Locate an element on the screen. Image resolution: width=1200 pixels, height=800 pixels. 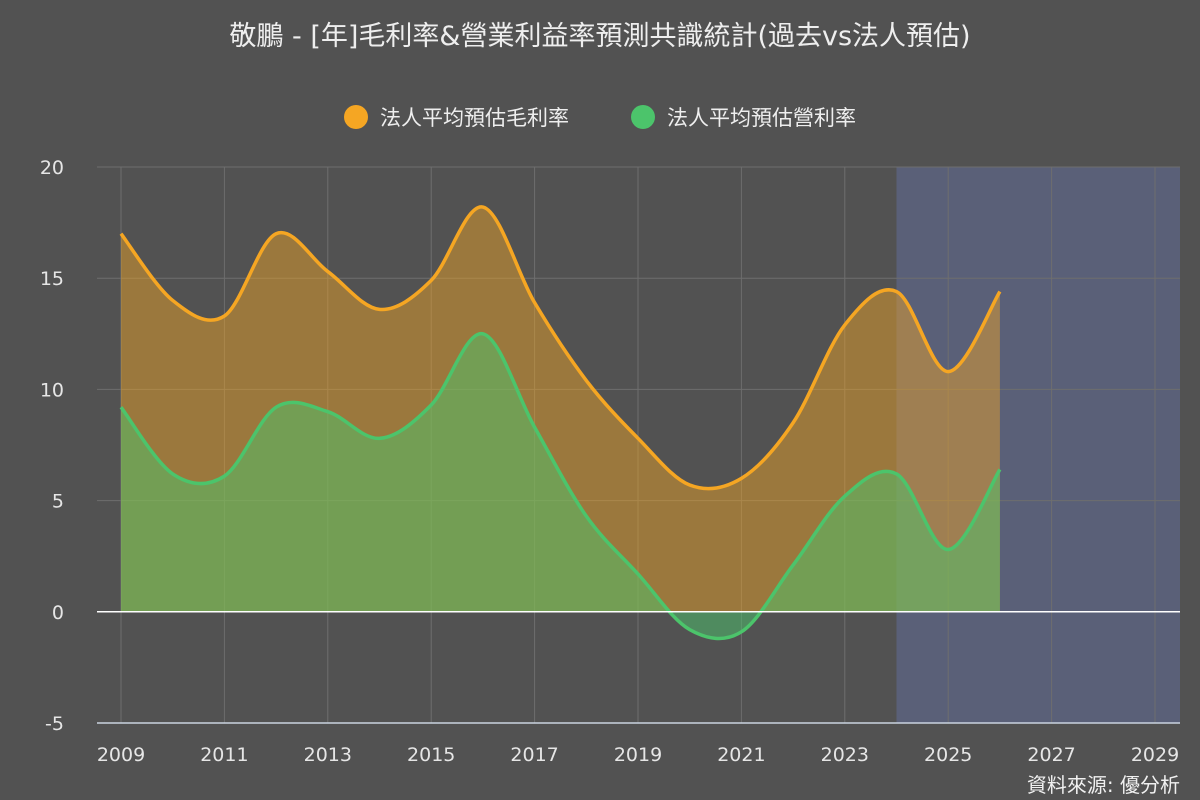
legend-item-gross-margin: 法人平均預估毛利率 is located at coordinates (456, 117).